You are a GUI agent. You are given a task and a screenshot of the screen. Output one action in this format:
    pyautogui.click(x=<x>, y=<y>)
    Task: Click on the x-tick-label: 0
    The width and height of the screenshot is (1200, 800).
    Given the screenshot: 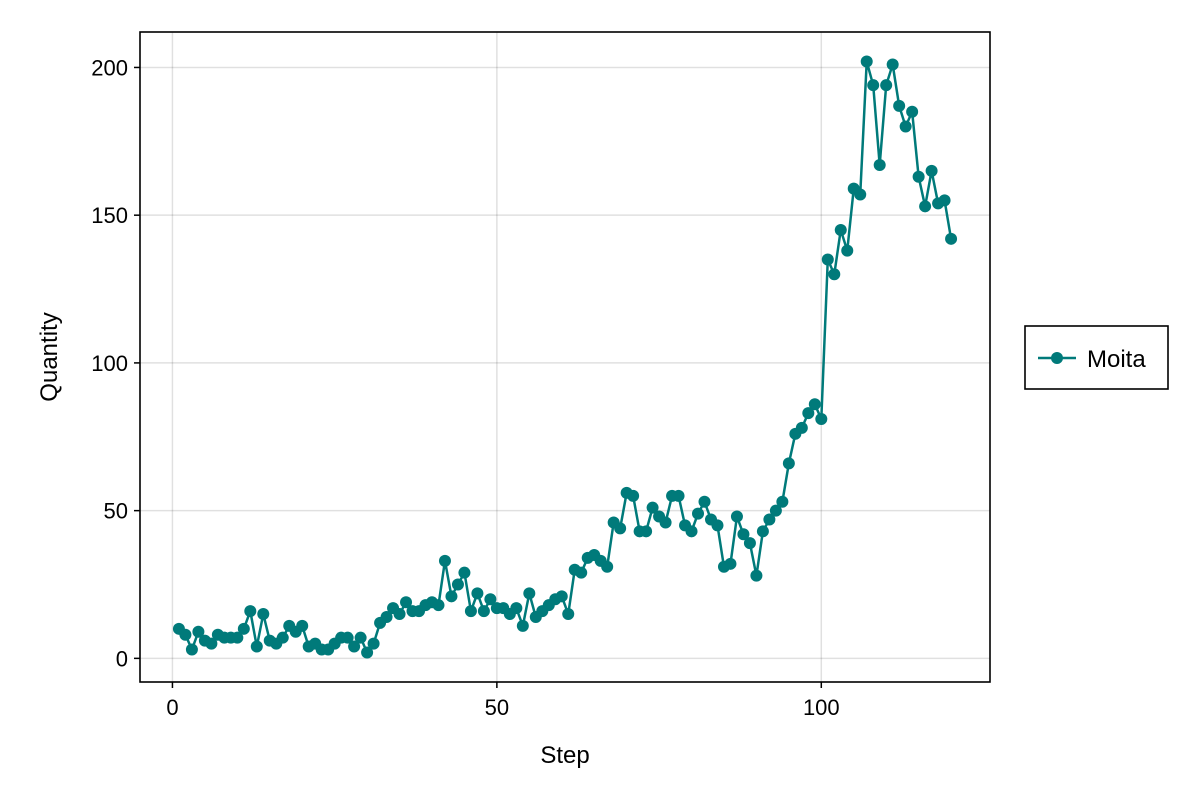 What is the action you would take?
    pyautogui.click(x=172, y=707)
    